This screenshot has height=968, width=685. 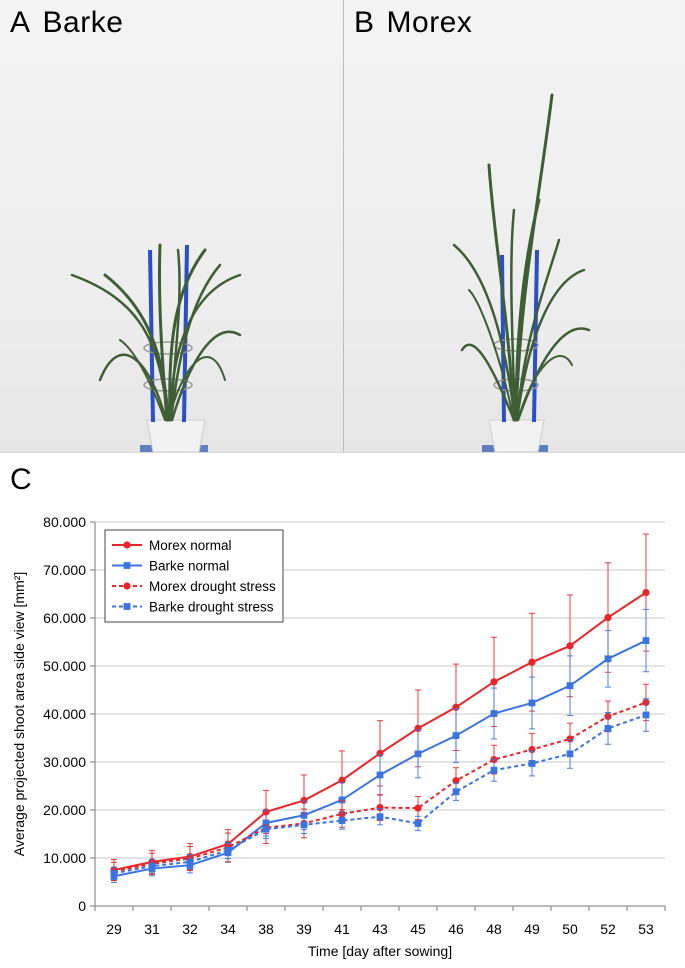 I want to click on panel-c-label: C, so click(x=21, y=480).